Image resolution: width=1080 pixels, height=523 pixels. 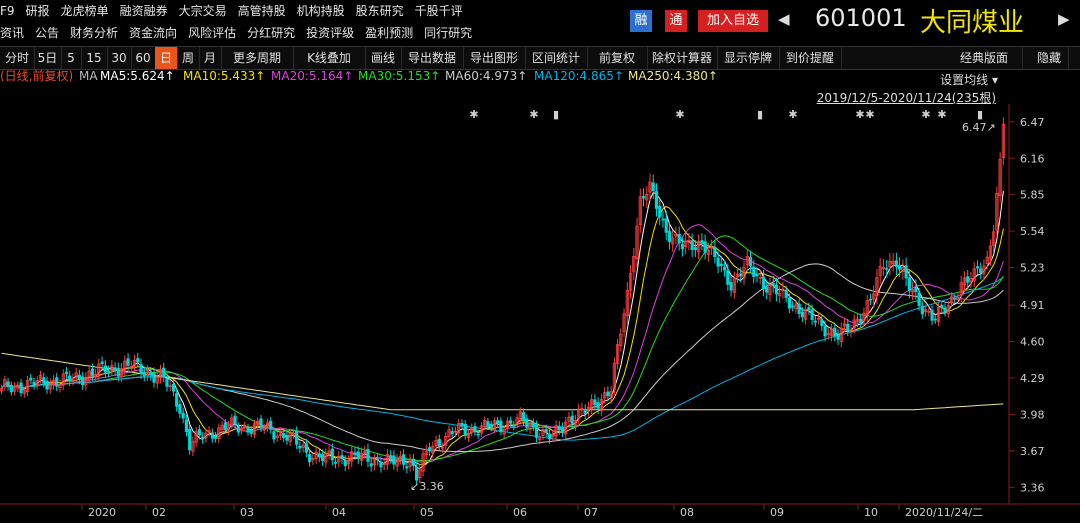 What do you see at coordinates (271, 33) in the screenshot?
I see `nav-link-r2-5: 分红研究` at bounding box center [271, 33].